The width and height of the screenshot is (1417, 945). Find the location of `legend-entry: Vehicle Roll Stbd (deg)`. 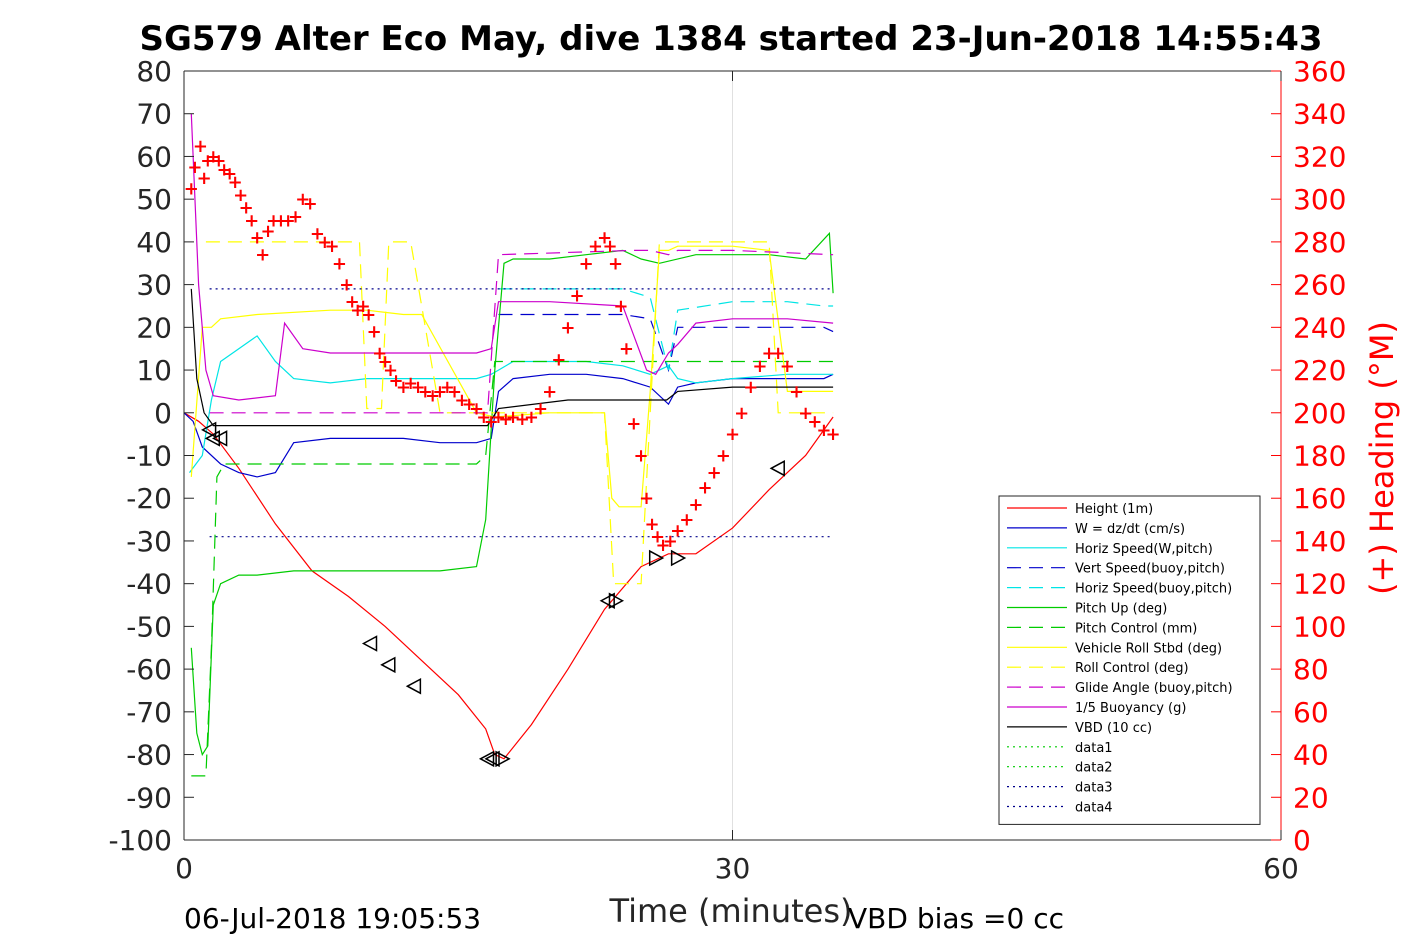

legend-entry: Vehicle Roll Stbd (deg) is located at coordinates (1148, 648).